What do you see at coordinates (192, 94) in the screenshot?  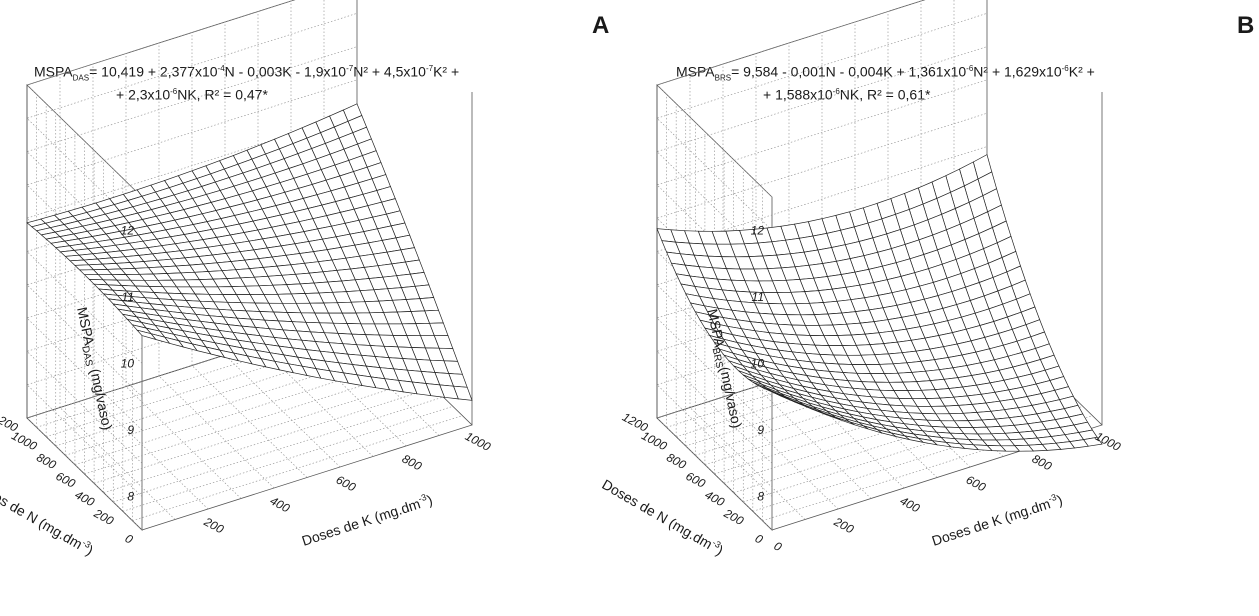 I see `regression-equation-line2: + 2,3x10-6NK, R² = 0,47*` at bounding box center [192, 94].